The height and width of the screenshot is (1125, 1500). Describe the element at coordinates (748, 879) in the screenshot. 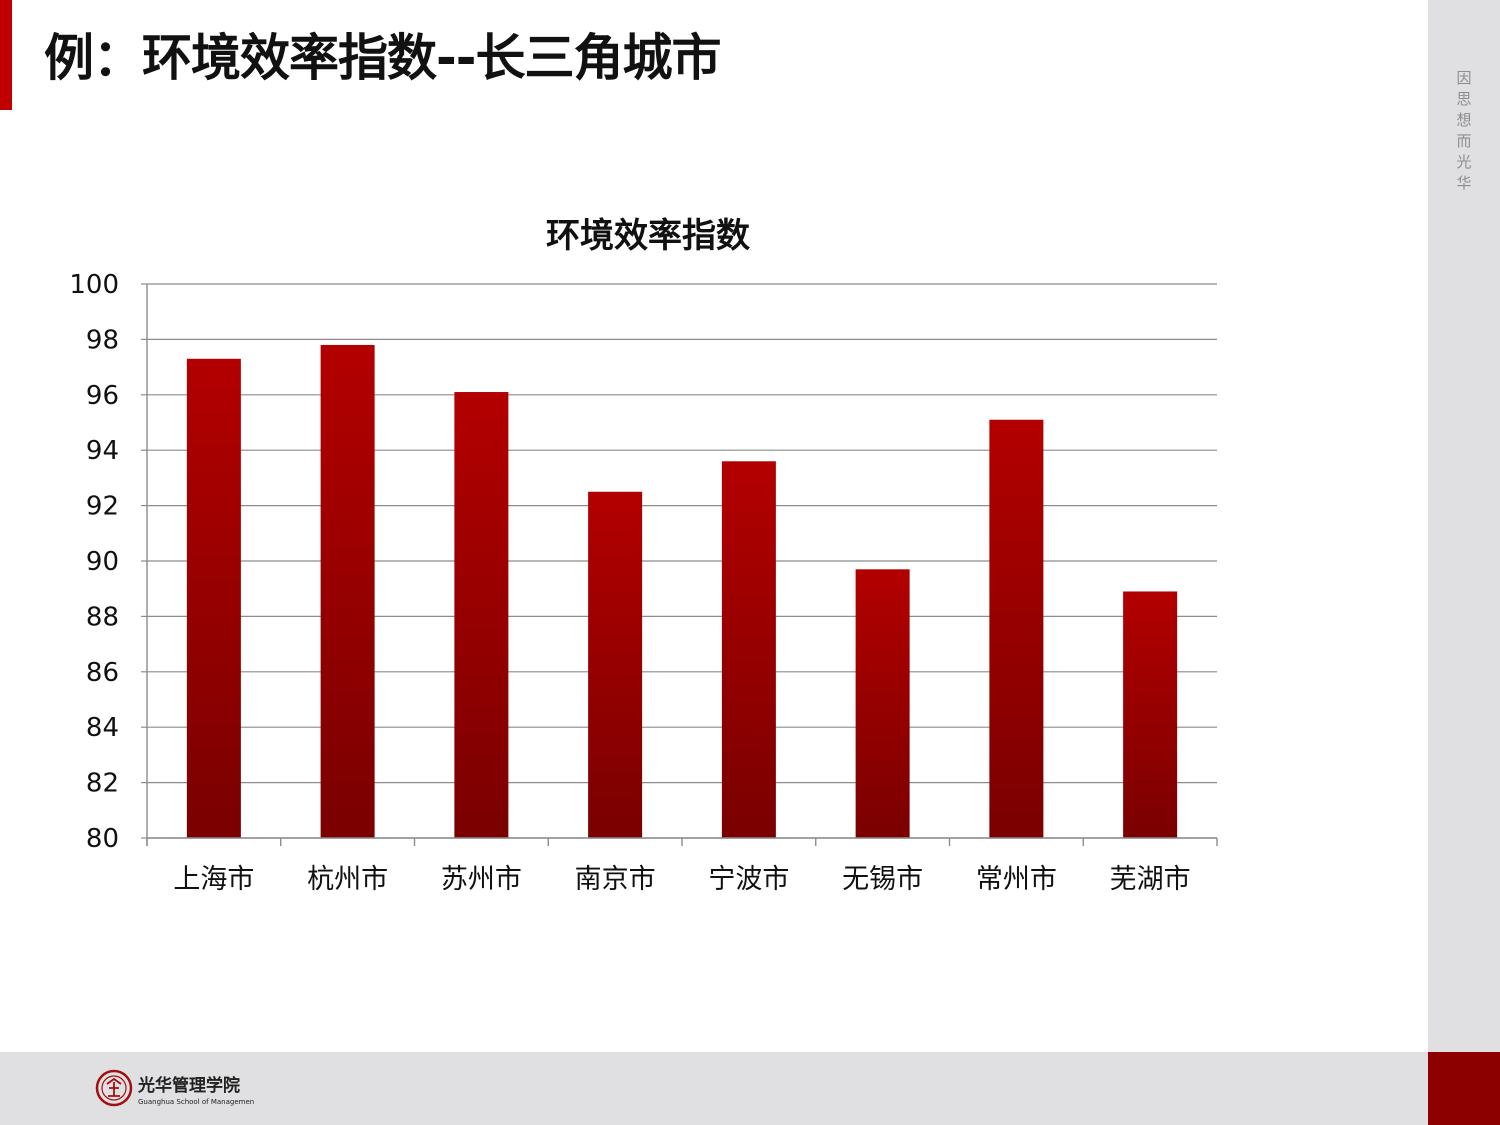

I see `x-tick-label: 宁波市` at that location.